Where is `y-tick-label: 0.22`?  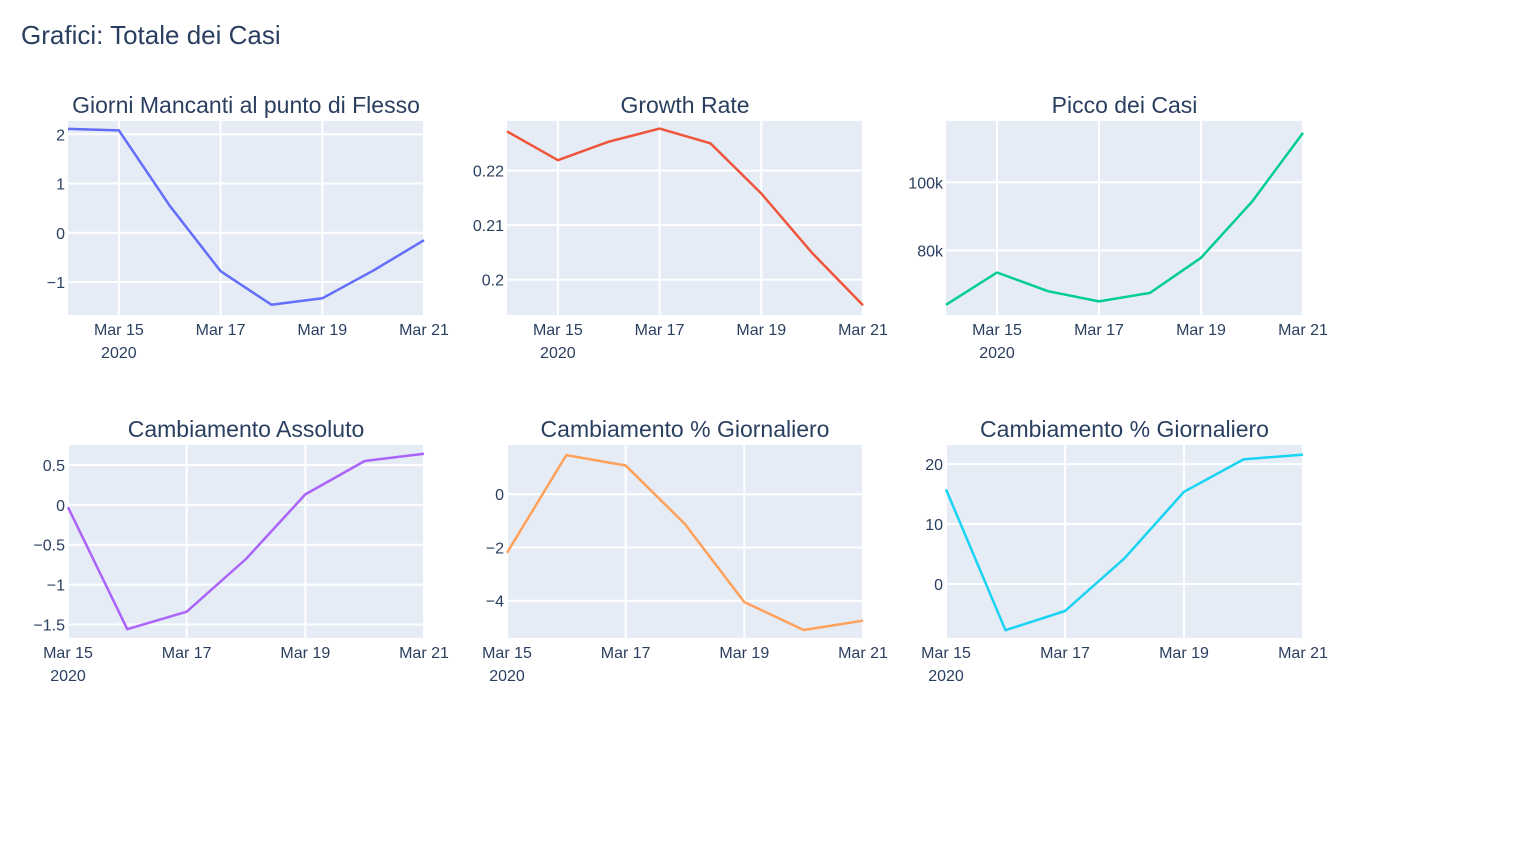 y-tick-label: 0.22 is located at coordinates (488, 172).